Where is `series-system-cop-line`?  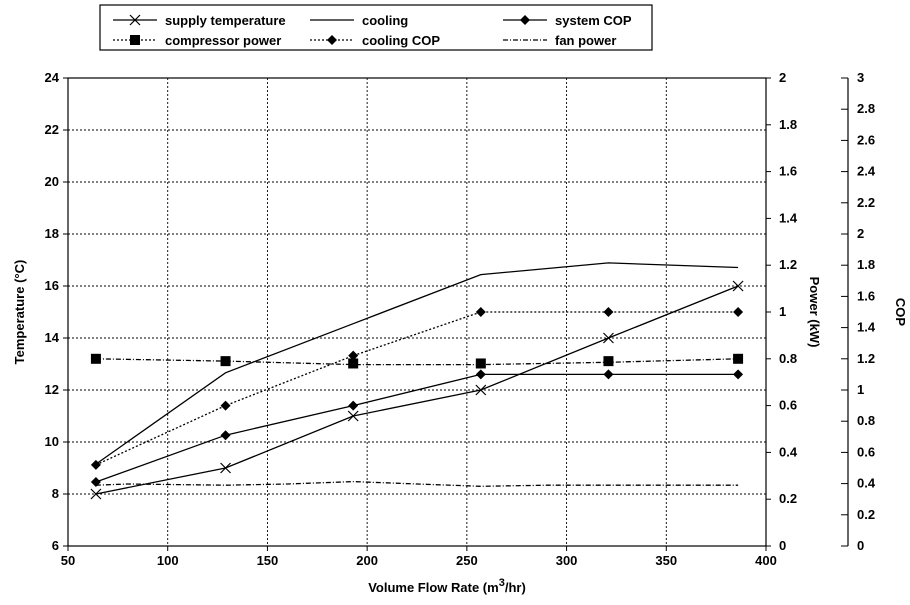
series-system-cop-line is located at coordinates (417, 428).